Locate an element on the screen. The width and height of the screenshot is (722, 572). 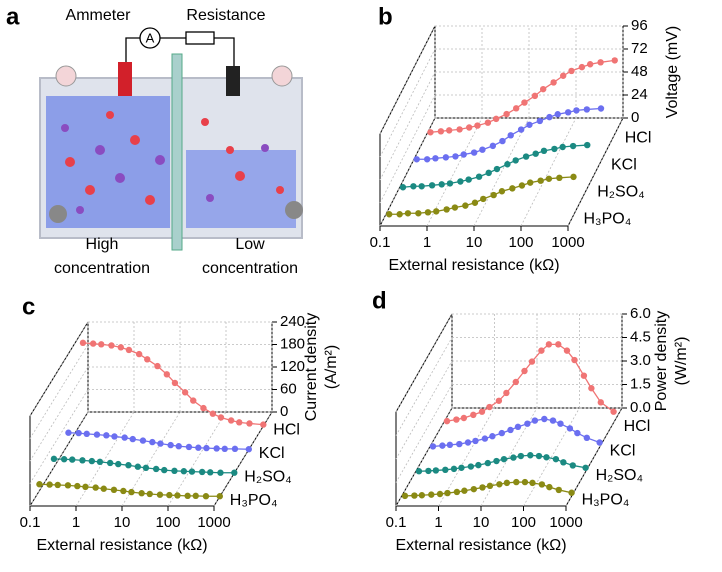
panel-letter: d is located at coordinates (379, 300).